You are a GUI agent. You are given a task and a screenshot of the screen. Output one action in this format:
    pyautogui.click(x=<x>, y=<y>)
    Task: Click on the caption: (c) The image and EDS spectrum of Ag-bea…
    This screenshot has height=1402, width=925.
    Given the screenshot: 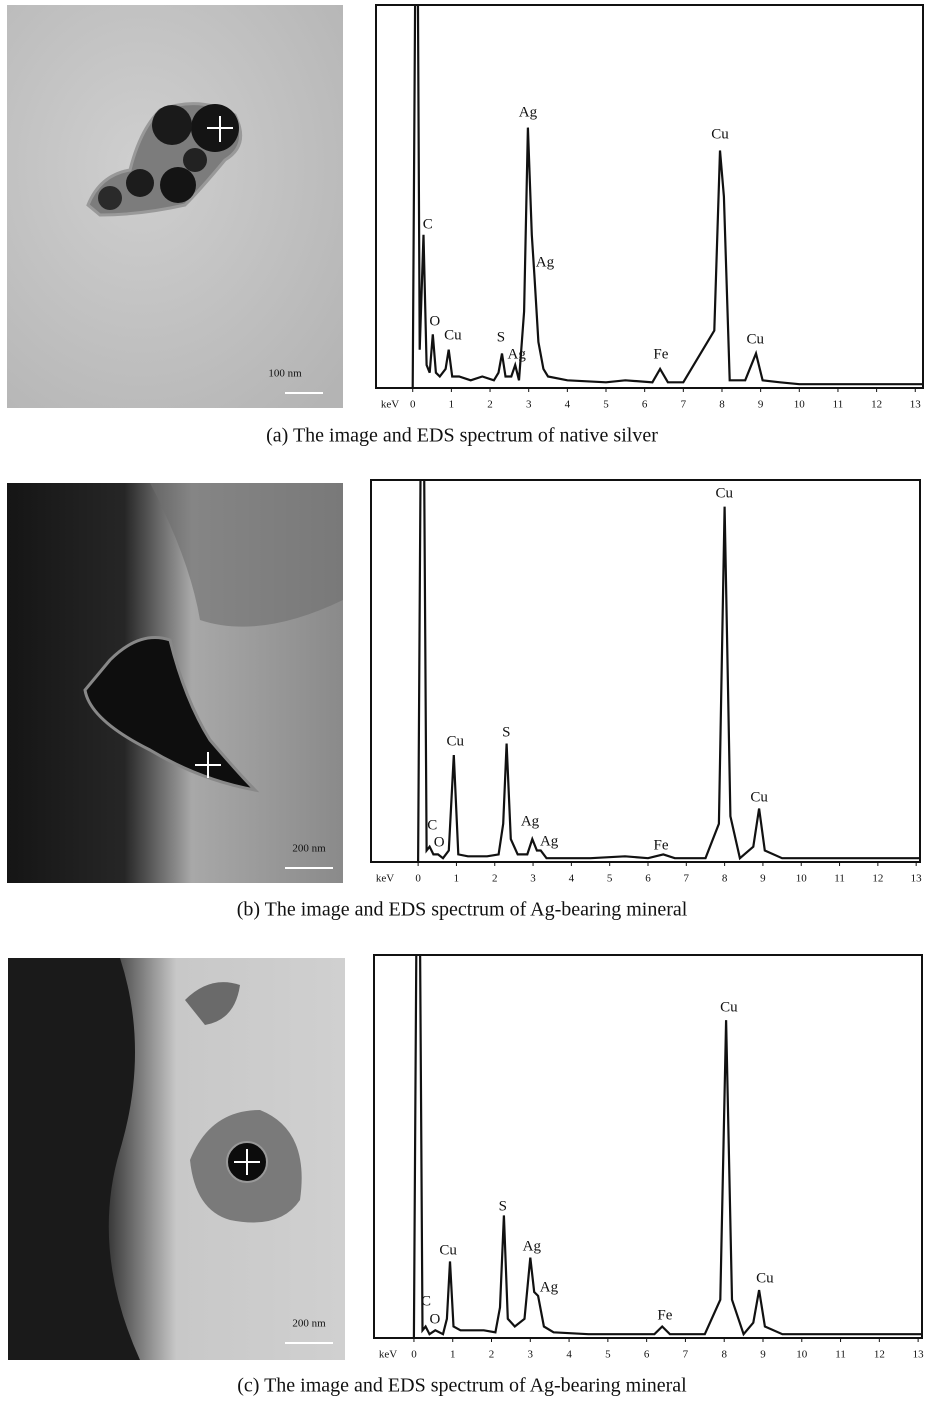 What is the action you would take?
    pyautogui.click(x=462, y=1386)
    